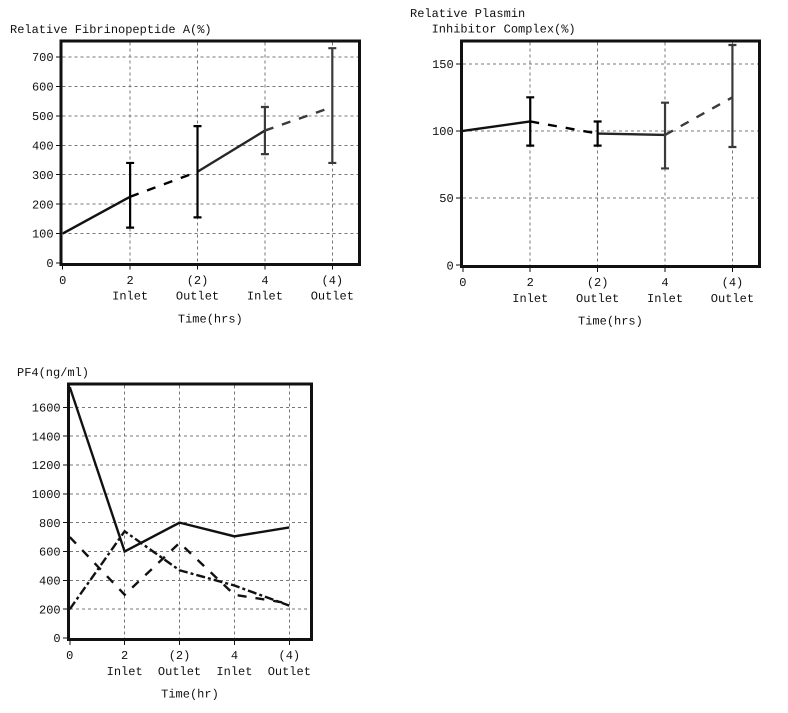 The image size is (788, 713). Describe the element at coordinates (53, 373) in the screenshot. I see `y-axis-title: PF4(ng/ml)` at that location.